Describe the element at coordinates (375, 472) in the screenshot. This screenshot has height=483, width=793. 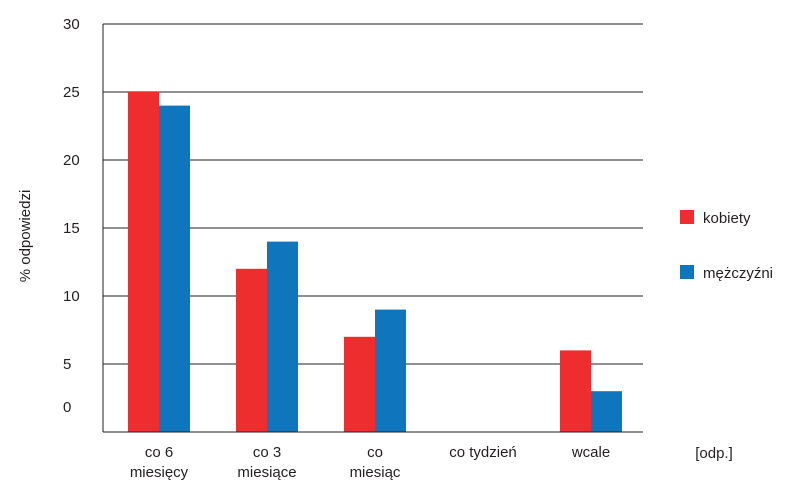
I see `x-tick-label: miesiąc` at that location.